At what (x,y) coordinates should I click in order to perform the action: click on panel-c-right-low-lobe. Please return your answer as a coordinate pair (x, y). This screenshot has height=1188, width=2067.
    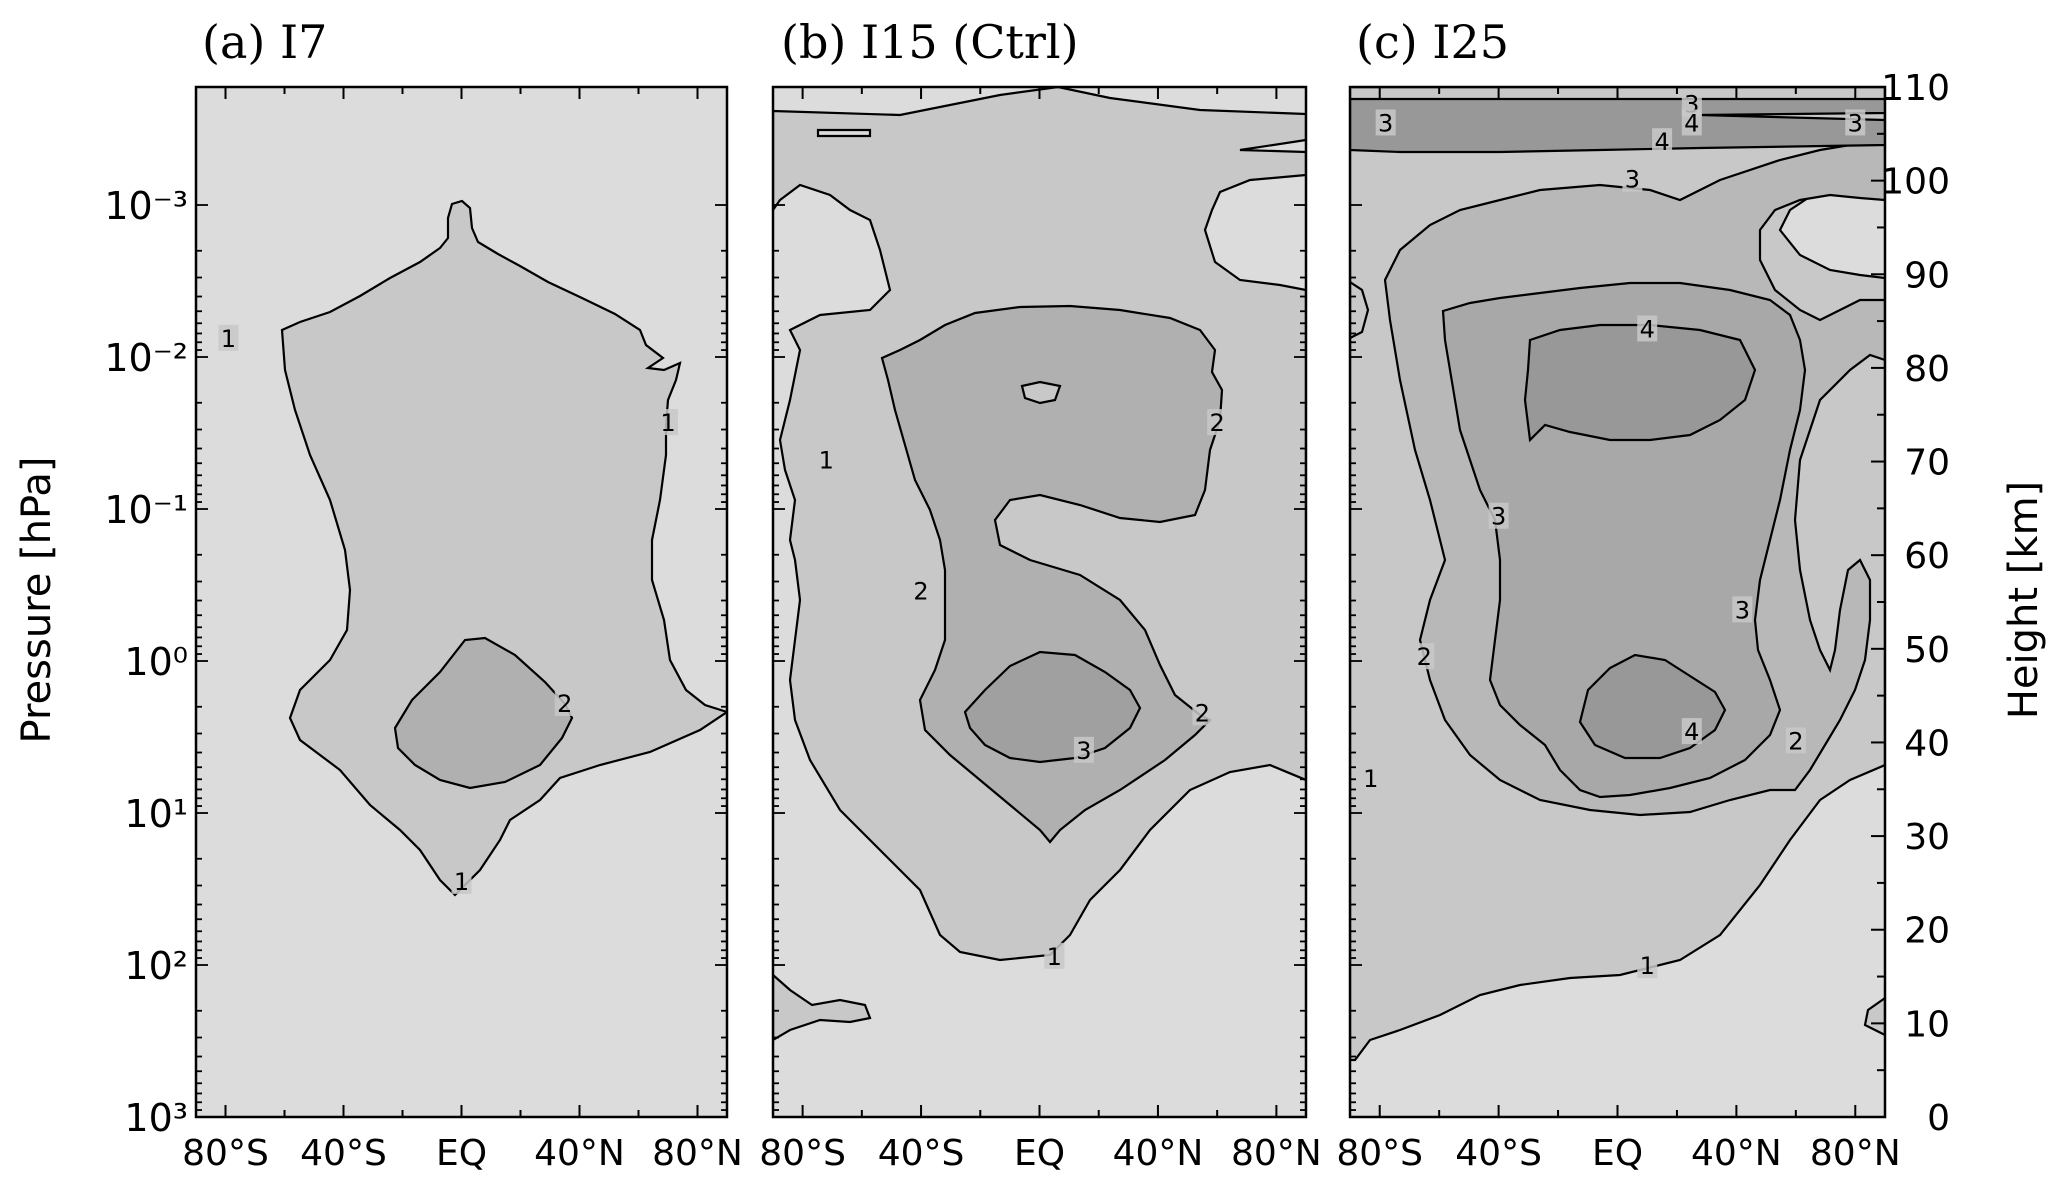
    Looking at the image, I should click on (1874, 1016).